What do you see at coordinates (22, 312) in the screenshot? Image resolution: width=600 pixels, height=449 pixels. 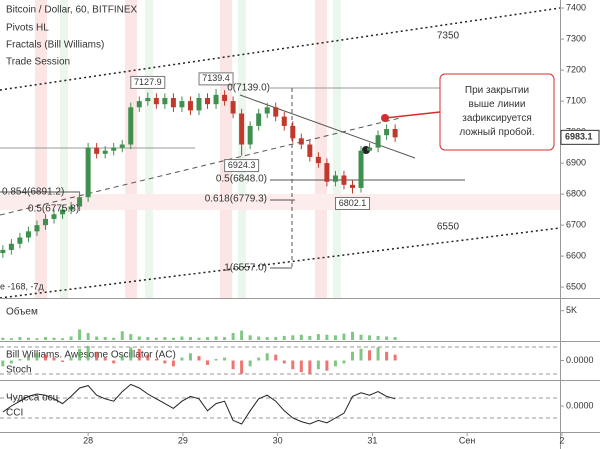 I see `pane-title: Объем` at bounding box center [22, 312].